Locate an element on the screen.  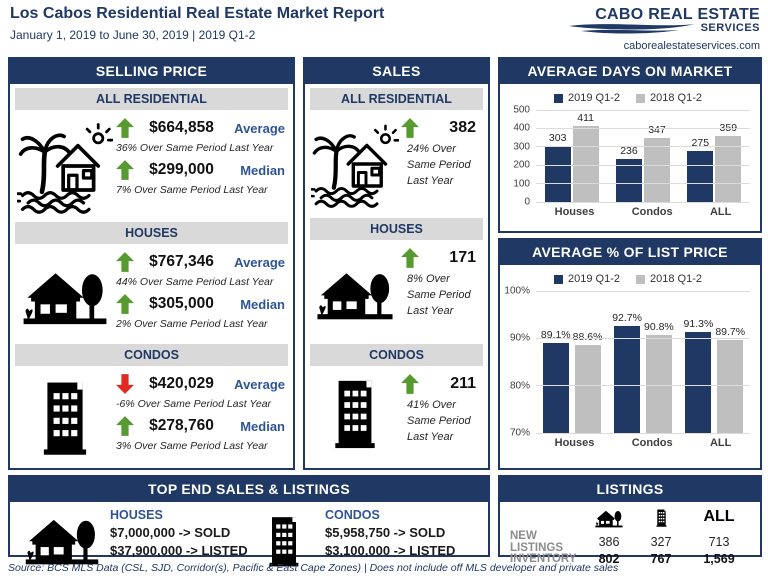
stat-note: 36% Over Same Period Last Year is located at coordinates (195, 148).